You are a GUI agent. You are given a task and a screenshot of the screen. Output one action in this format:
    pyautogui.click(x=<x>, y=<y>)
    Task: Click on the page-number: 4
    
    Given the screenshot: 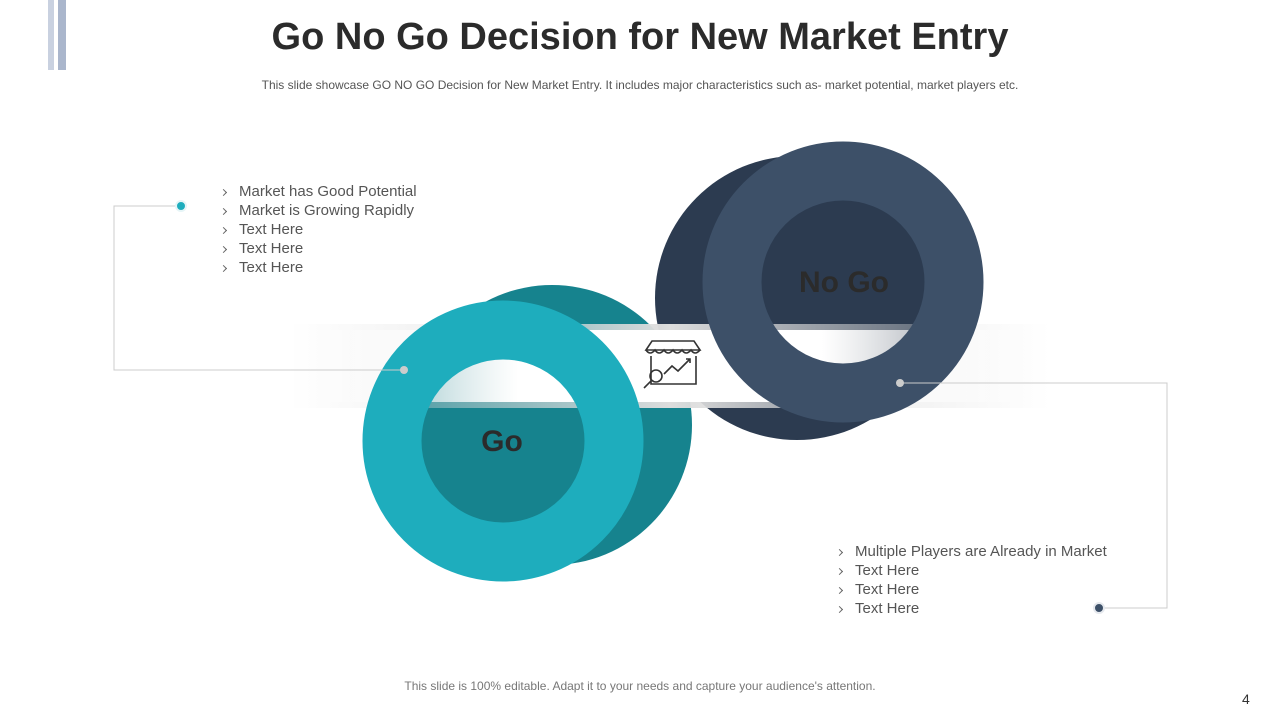 What is the action you would take?
    pyautogui.click(x=1246, y=699)
    